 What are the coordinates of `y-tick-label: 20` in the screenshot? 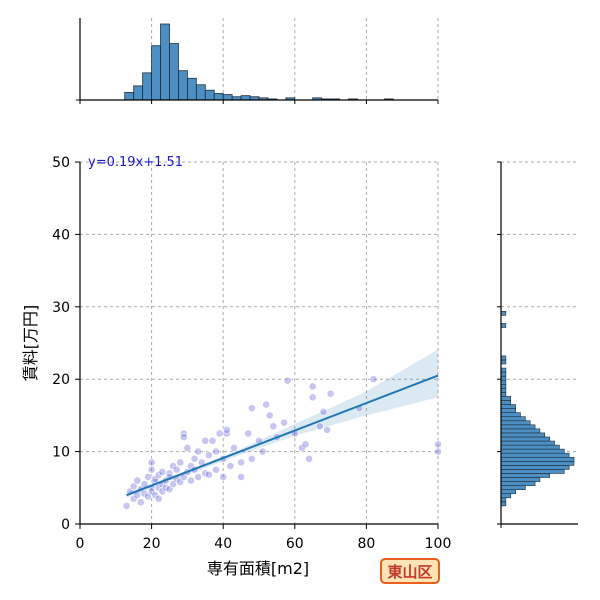 It's located at (61, 380).